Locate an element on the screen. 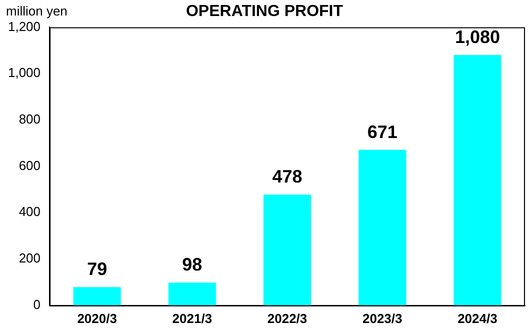 This screenshot has width=528, height=335. x-tick-label: 2024/3 is located at coordinates (478, 318).